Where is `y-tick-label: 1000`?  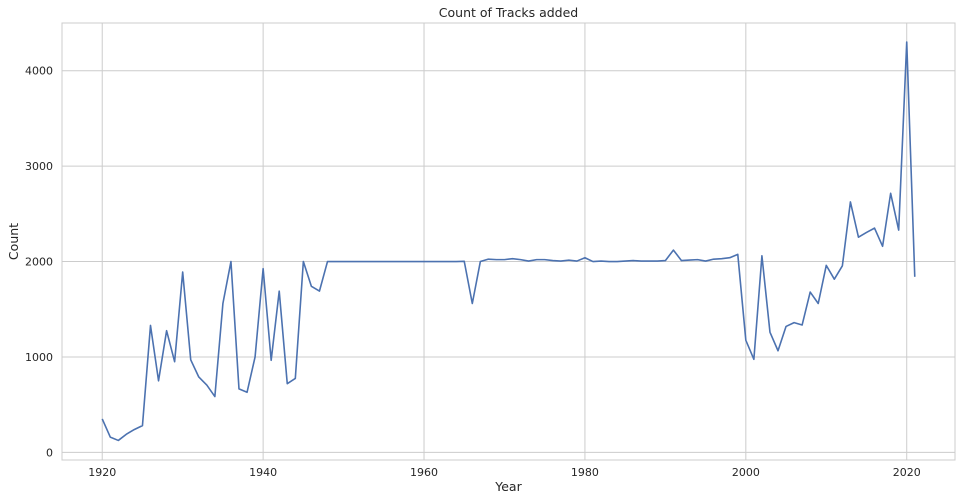 y-tick-label: 1000 is located at coordinates (39, 357).